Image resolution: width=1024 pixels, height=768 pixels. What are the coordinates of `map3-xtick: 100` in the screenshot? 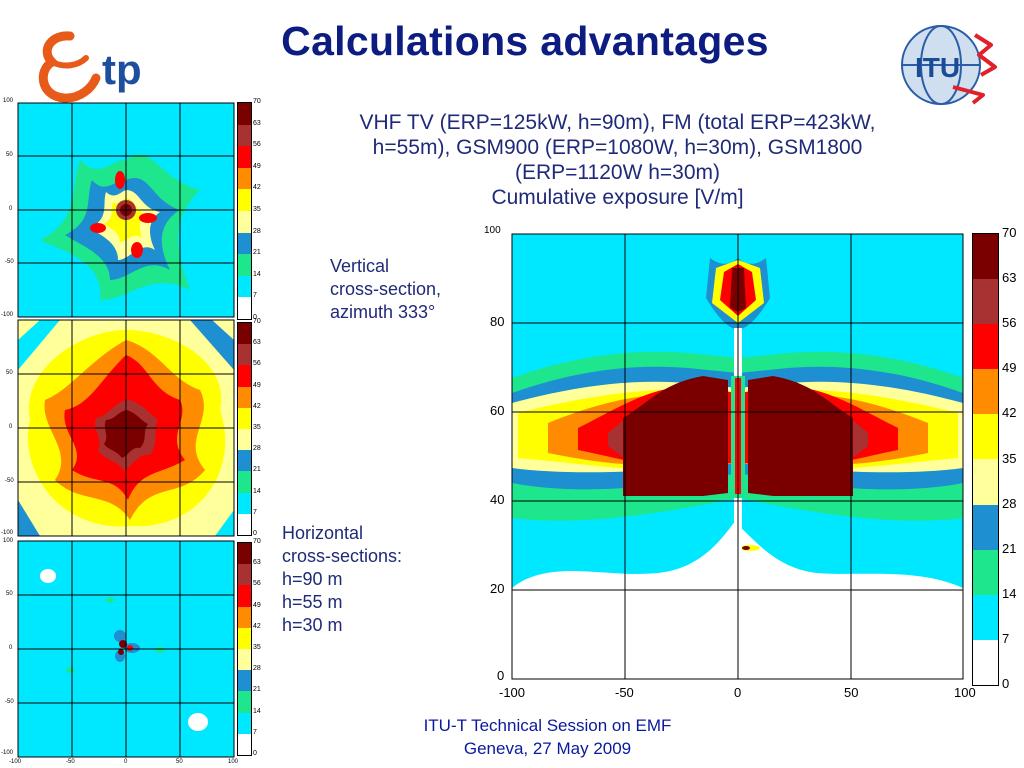 It's located at (233, 762).